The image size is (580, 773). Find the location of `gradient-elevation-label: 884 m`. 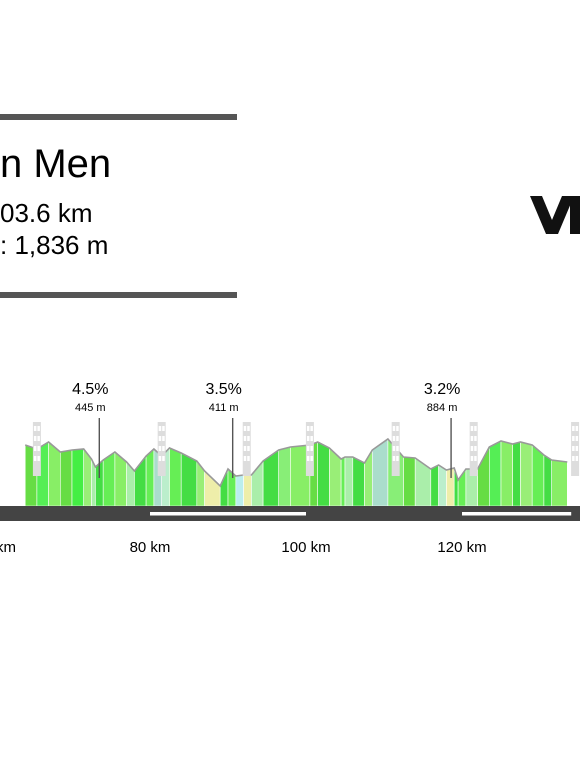

gradient-elevation-label: 884 m is located at coordinates (442, 408).